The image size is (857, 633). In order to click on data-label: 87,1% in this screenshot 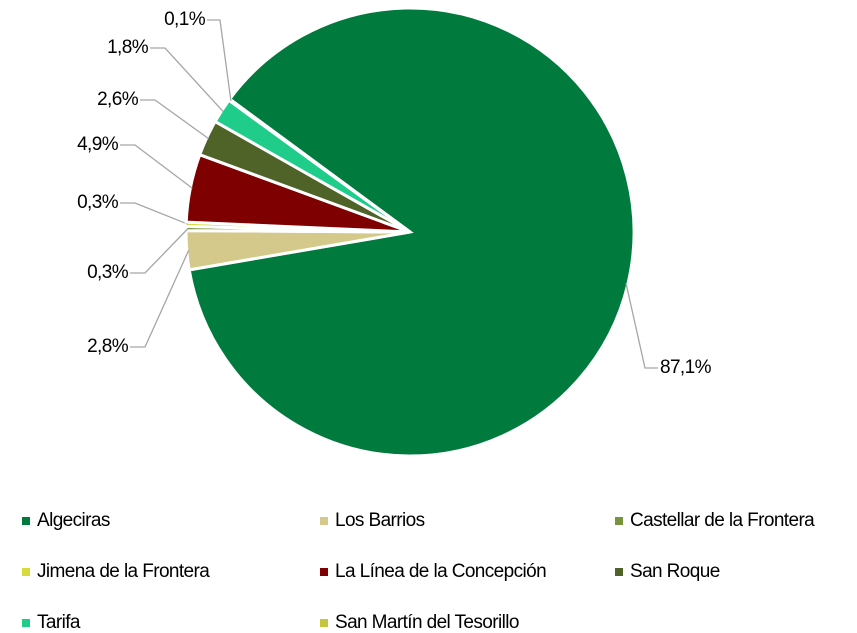, I will do `click(686, 367)`.